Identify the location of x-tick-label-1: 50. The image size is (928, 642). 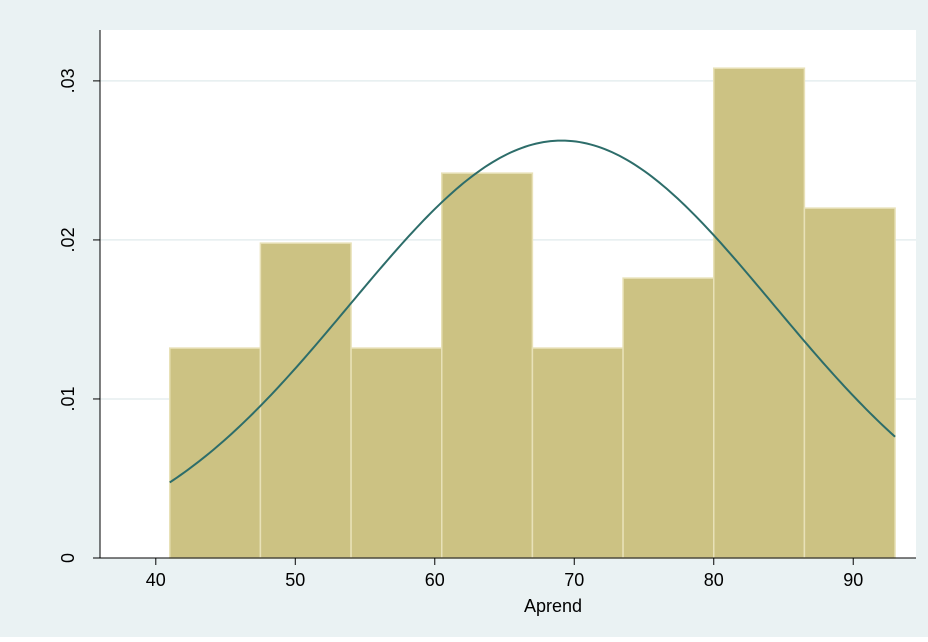
(295, 580).